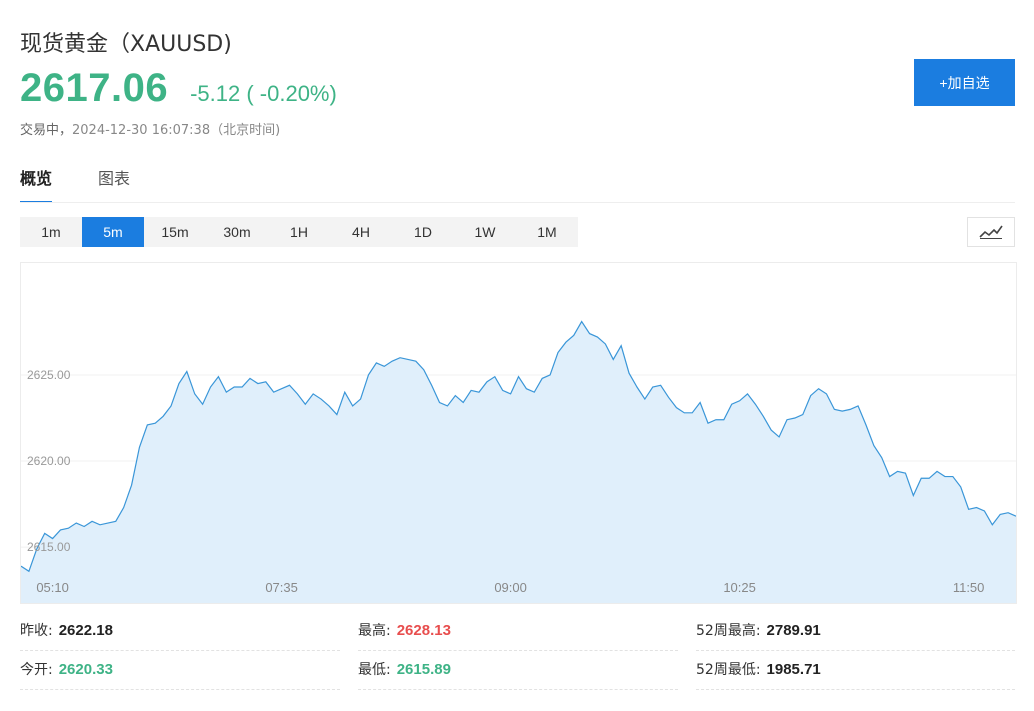 This screenshot has height=711, width=1034. What do you see at coordinates (547, 232) in the screenshot?
I see `interval-1mo: 1M` at bounding box center [547, 232].